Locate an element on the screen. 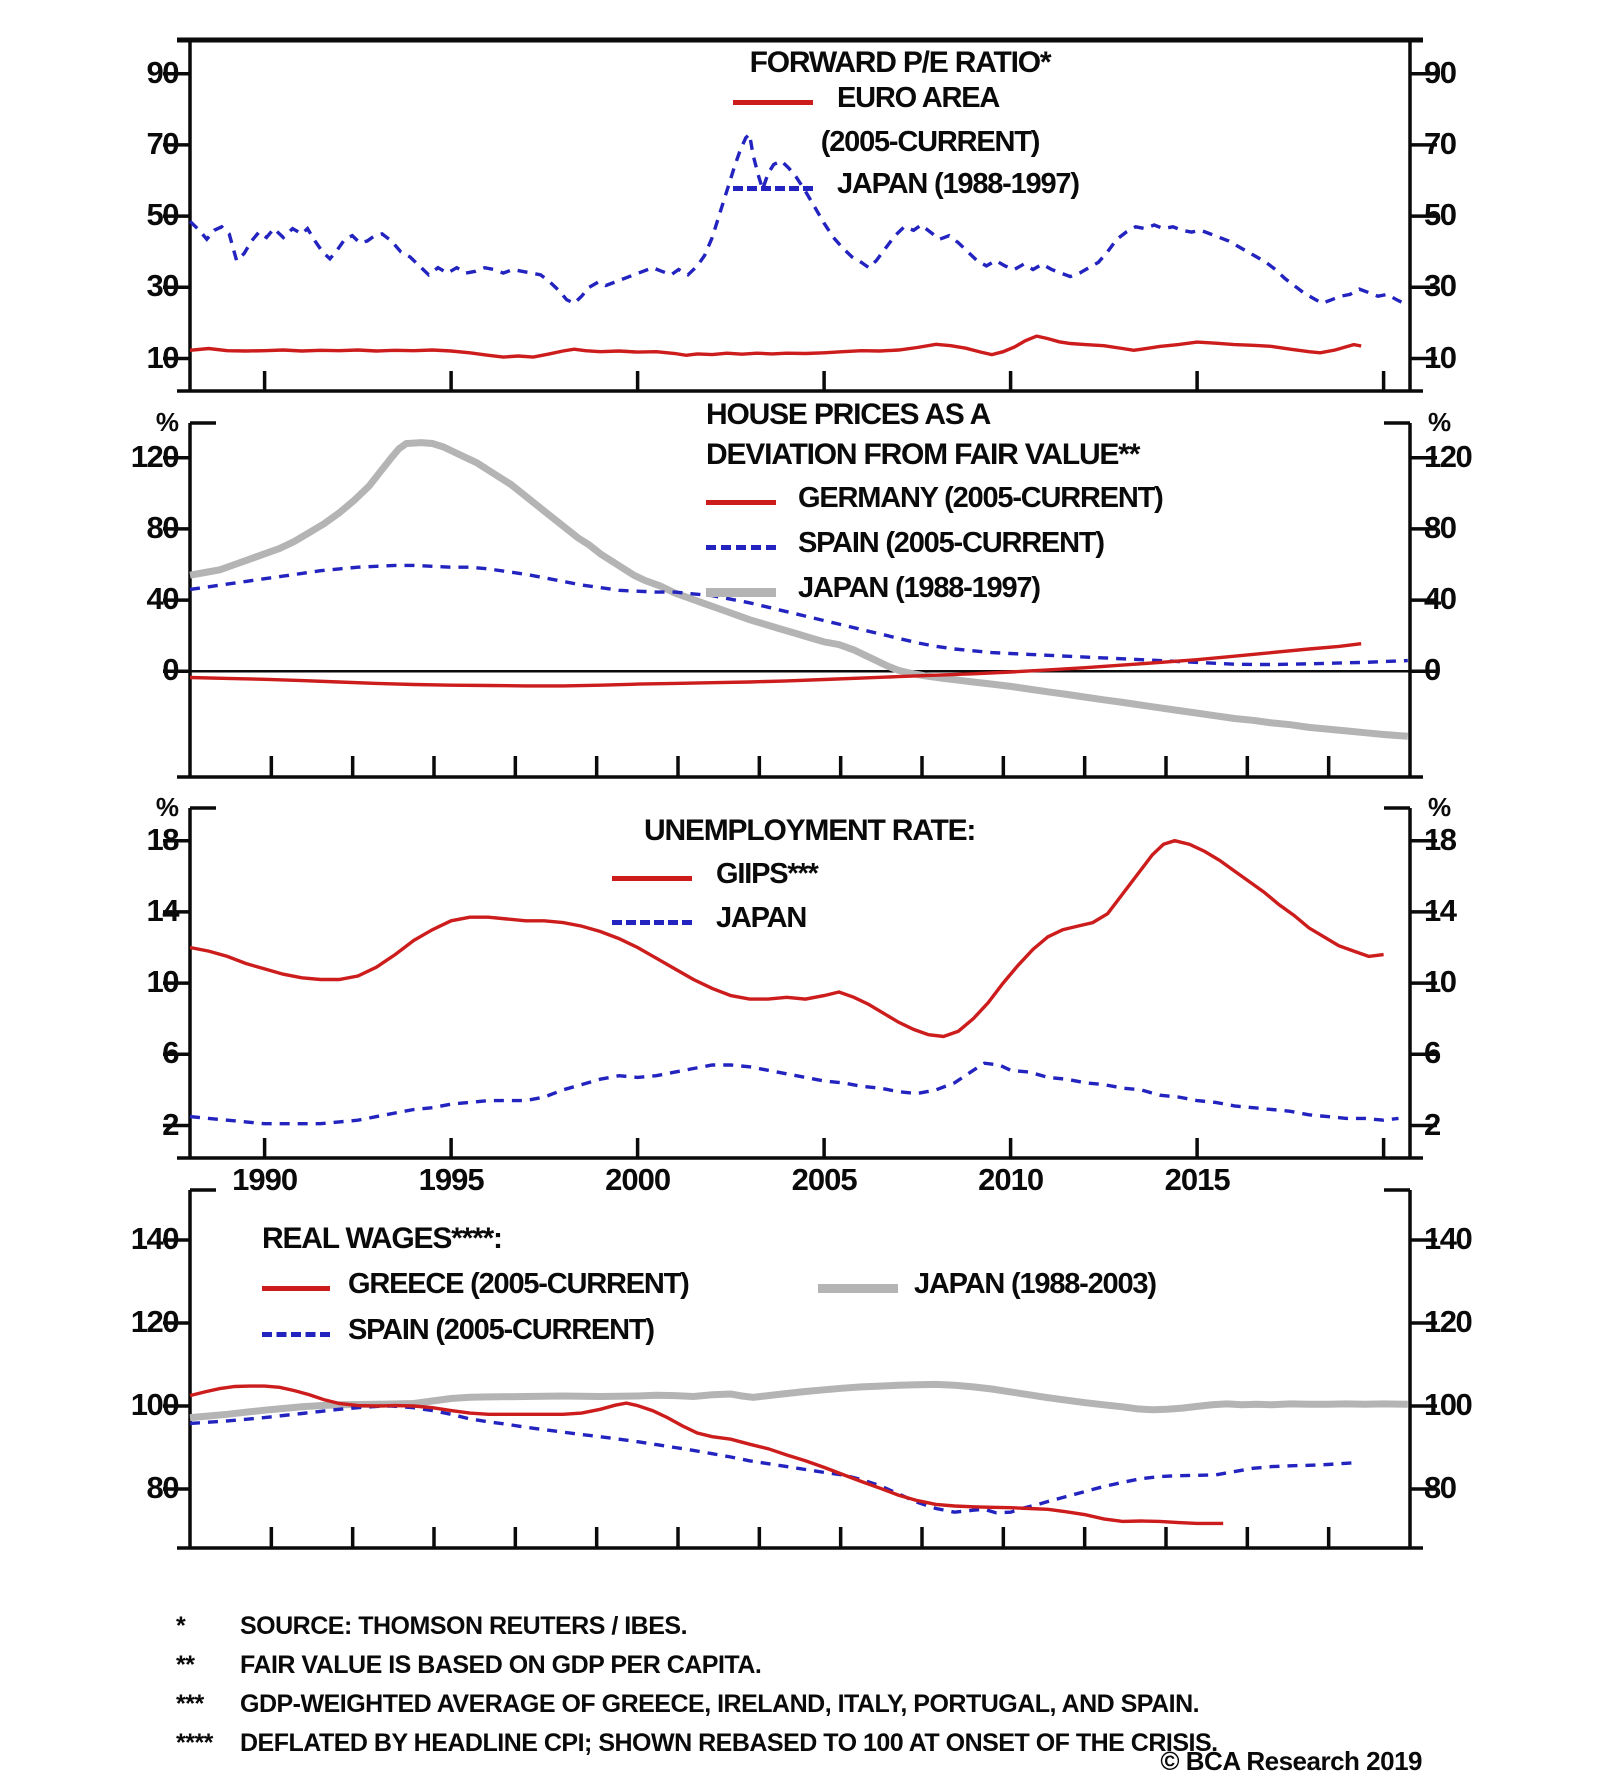  panel3-legend-title: UNEMPLOYMENT RATE: is located at coordinates (810, 830).